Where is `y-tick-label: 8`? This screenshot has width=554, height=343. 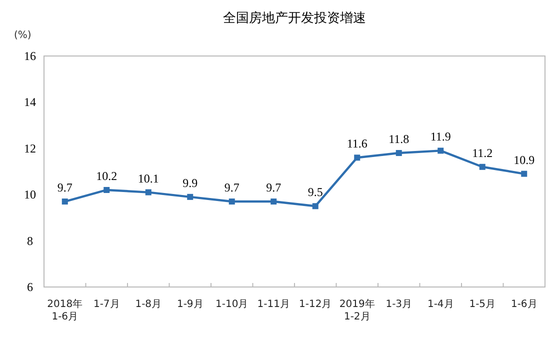 y-tick-label: 8 is located at coordinates (30, 241).